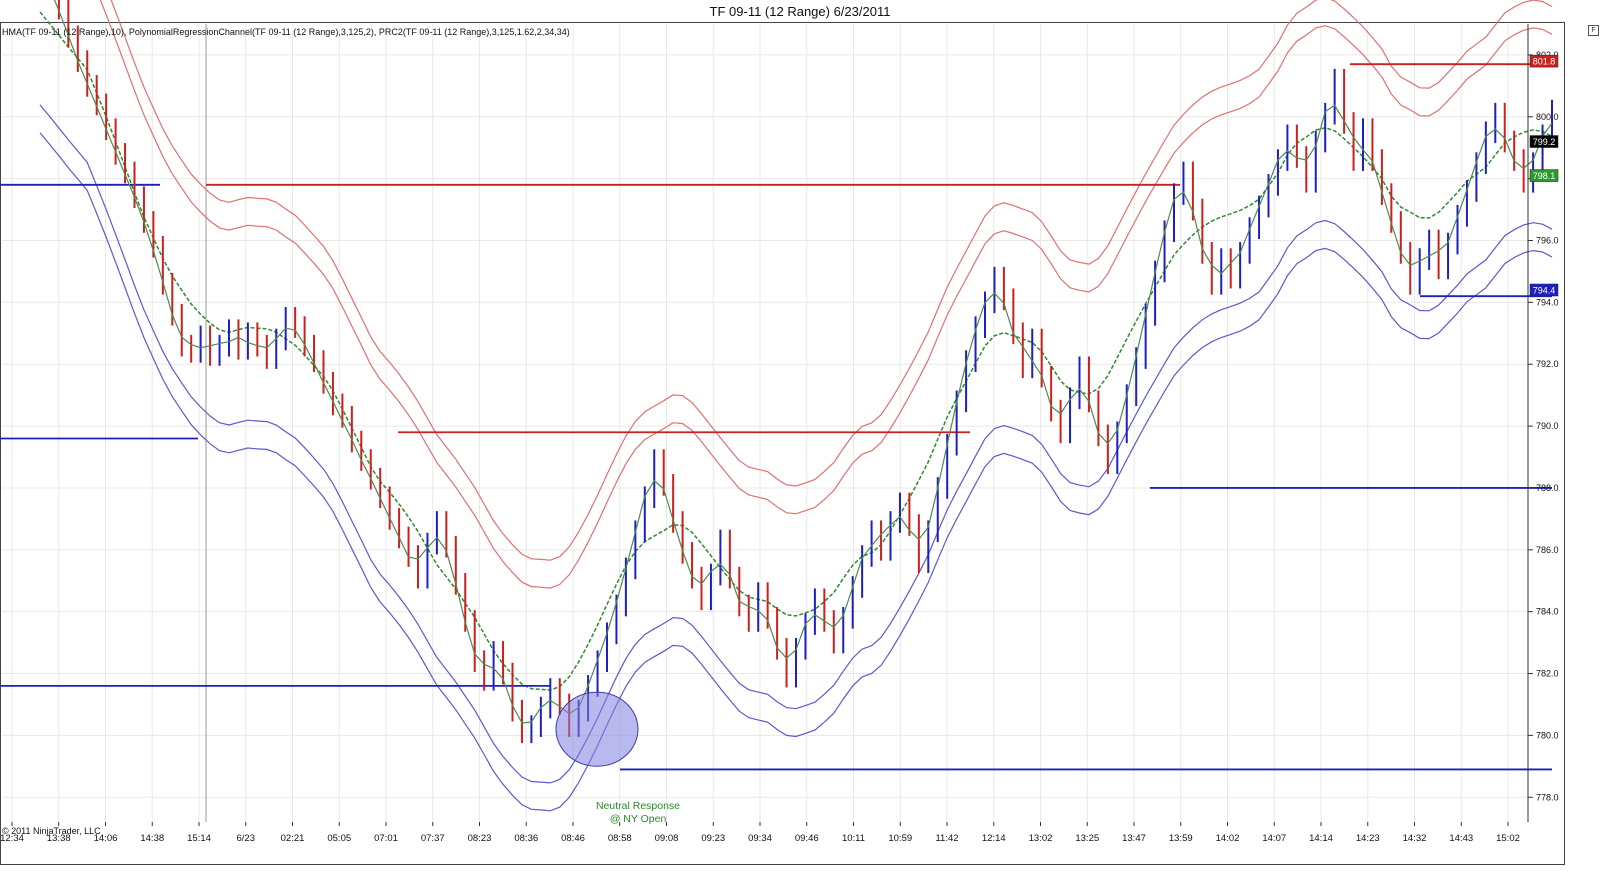 The height and width of the screenshot is (876, 1600). I want to click on x-tick-label: 13:02, so click(1041, 838).